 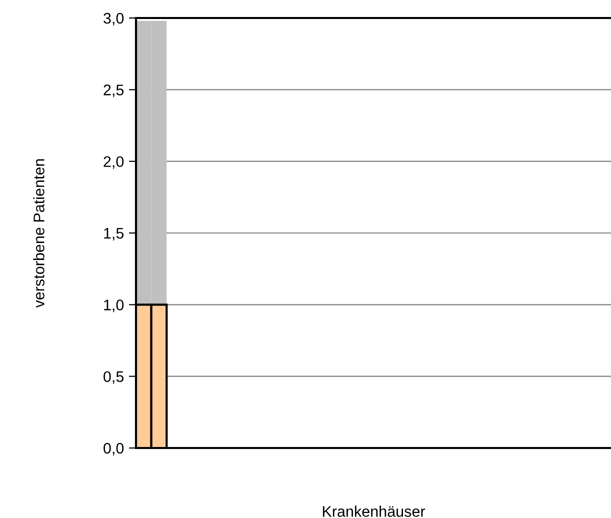 I want to click on x-axis-title: Krankenhäuser, so click(x=374, y=511).